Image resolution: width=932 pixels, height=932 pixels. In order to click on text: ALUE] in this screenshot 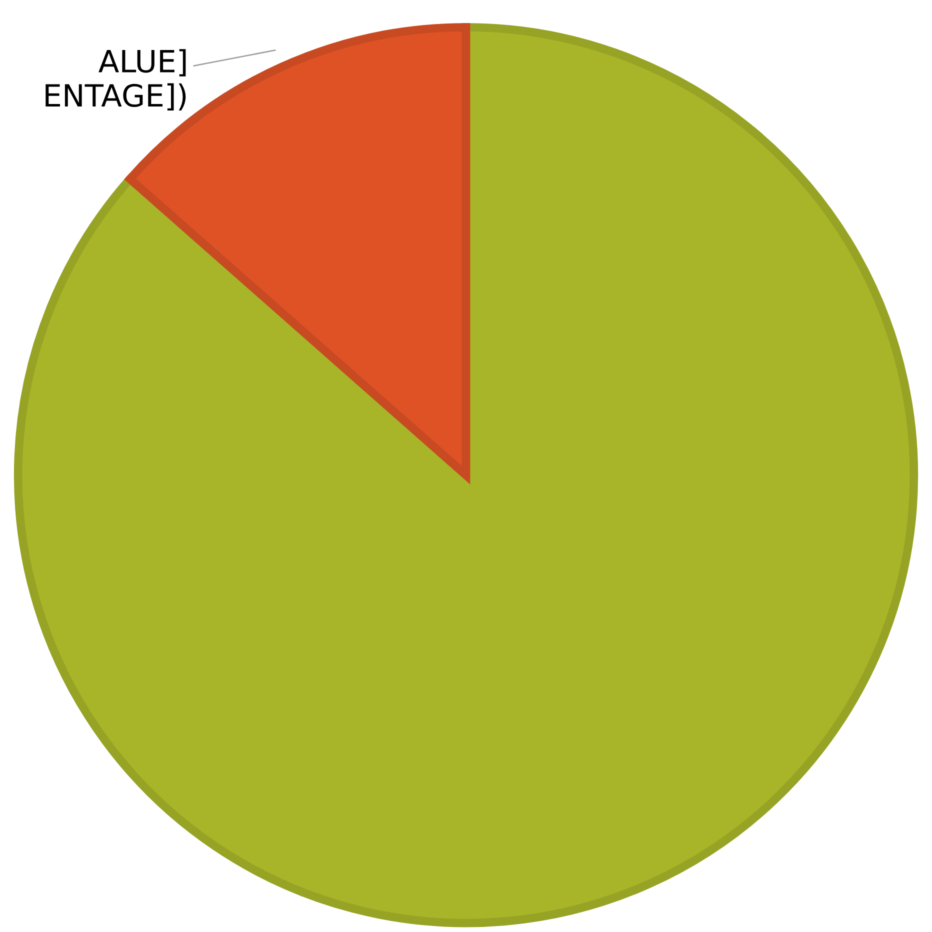, I will do `click(142, 62)`.